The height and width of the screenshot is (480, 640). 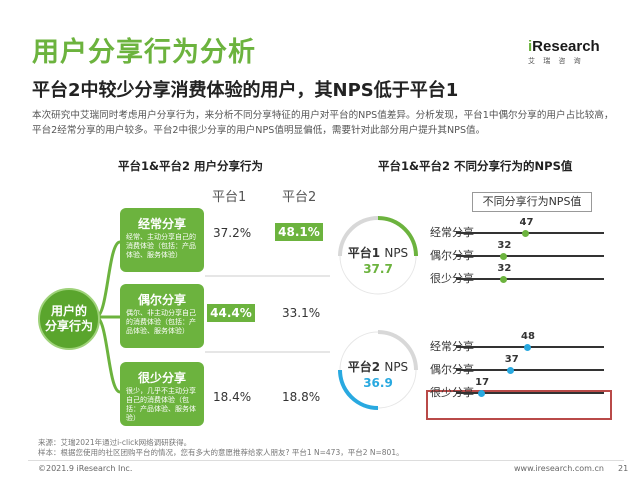 I want to click on column-header-platform2: 平台2, so click(x=299, y=197).